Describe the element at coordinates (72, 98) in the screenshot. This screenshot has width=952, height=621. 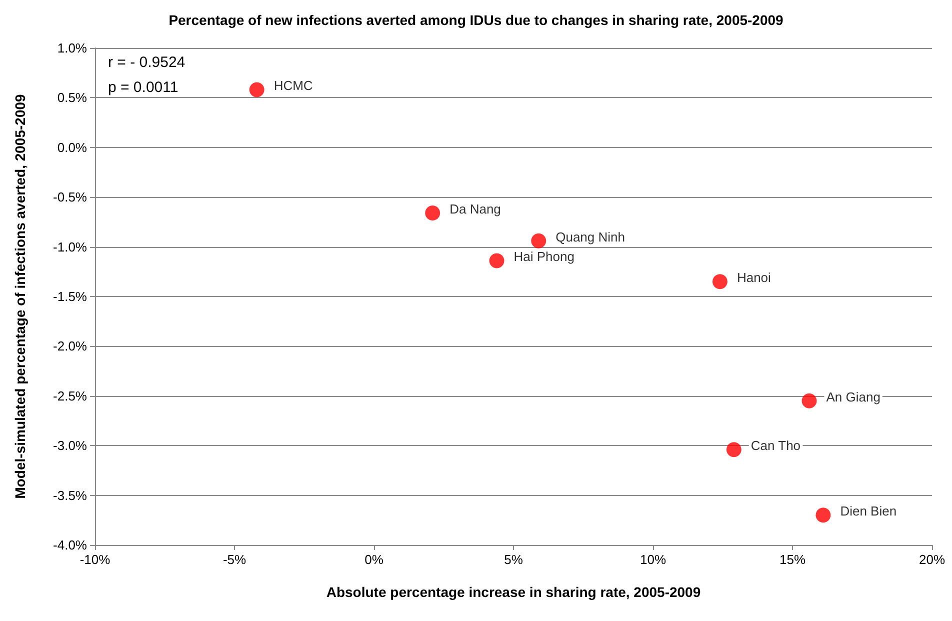
I see `y-tick-label: 0.5%` at that location.